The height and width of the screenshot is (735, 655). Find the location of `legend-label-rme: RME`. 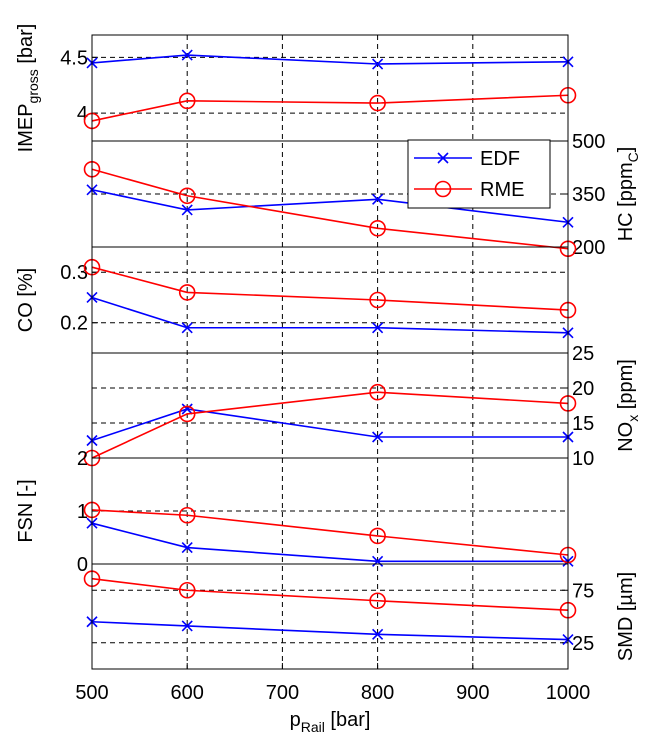

legend-label-rme: RME is located at coordinates (502, 190).